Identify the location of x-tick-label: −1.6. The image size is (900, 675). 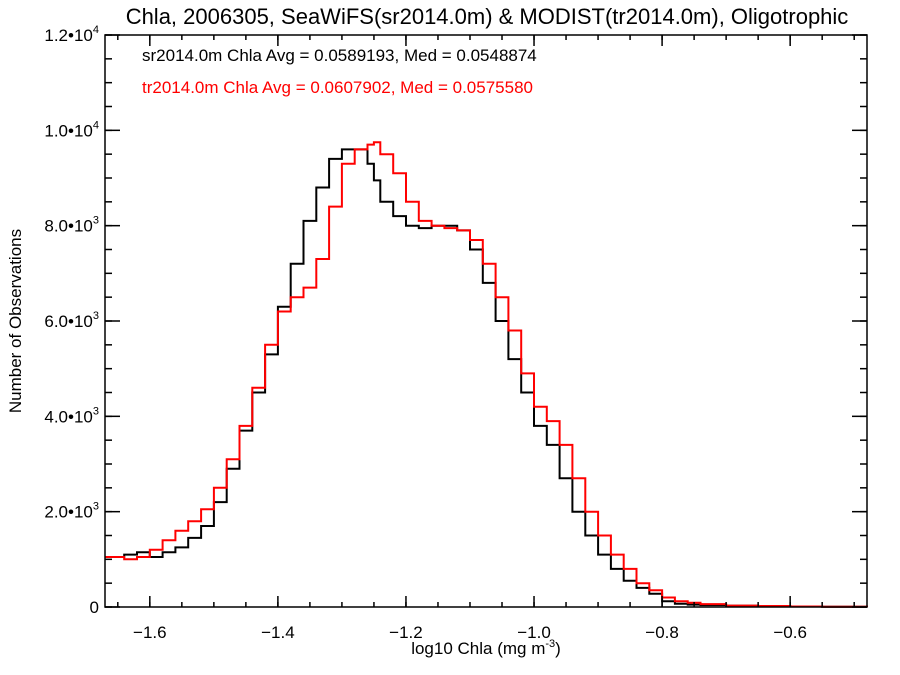
(150, 632).